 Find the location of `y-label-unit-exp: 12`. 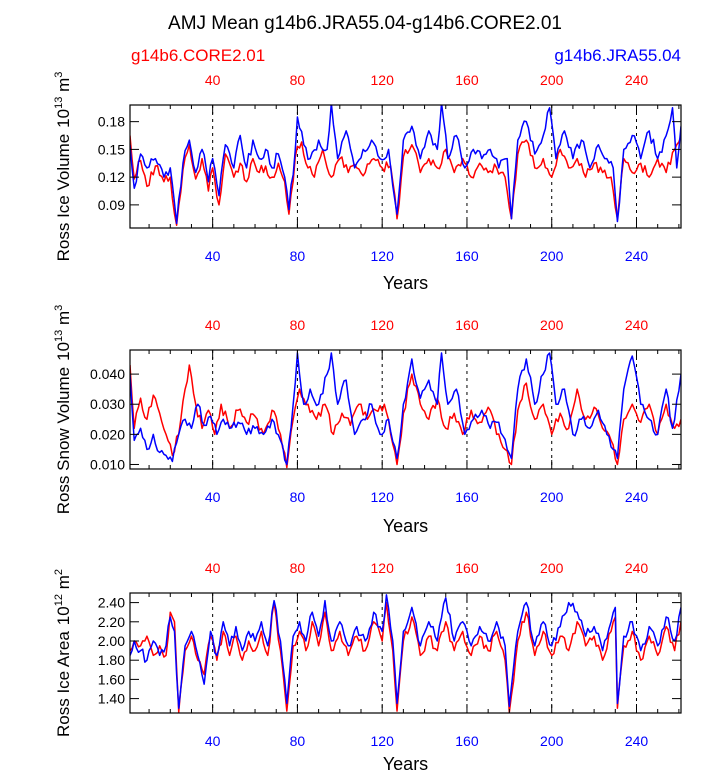

y-label-unit-exp: 12 is located at coordinates (59, 600).